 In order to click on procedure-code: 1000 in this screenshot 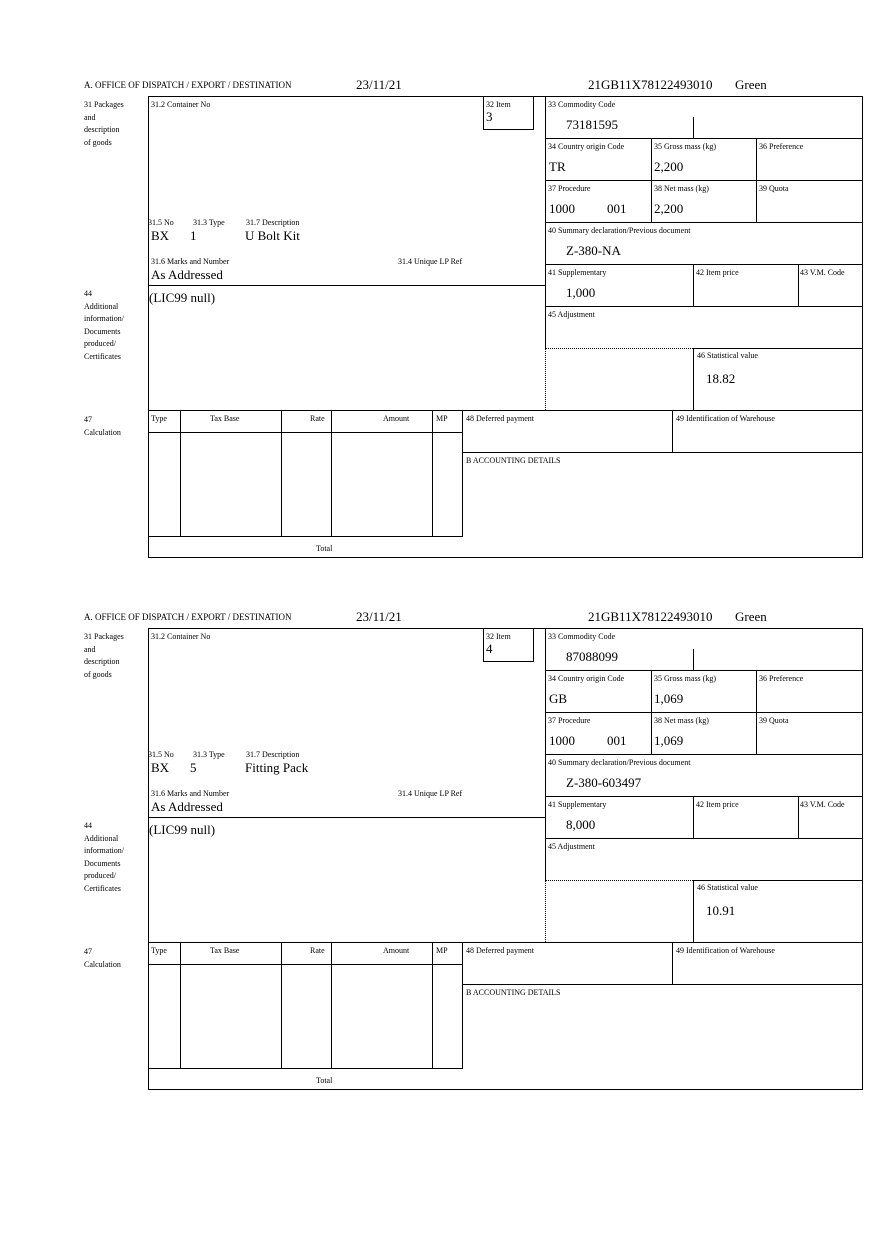, I will do `click(562, 740)`.